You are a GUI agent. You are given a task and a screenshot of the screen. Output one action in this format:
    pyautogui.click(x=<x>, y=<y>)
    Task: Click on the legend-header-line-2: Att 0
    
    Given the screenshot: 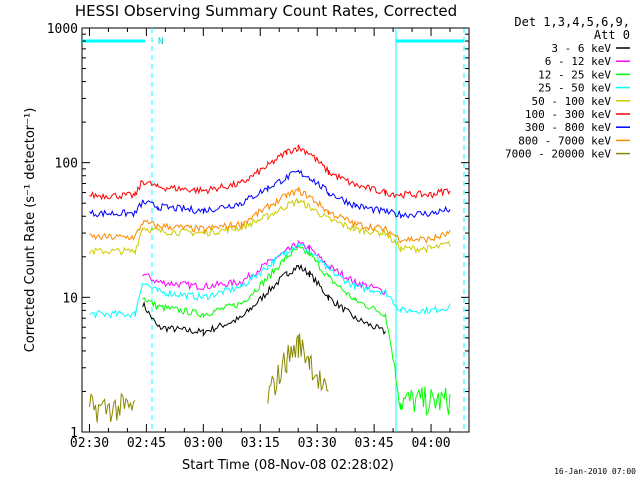 What is the action you would take?
    pyautogui.click(x=612, y=35)
    